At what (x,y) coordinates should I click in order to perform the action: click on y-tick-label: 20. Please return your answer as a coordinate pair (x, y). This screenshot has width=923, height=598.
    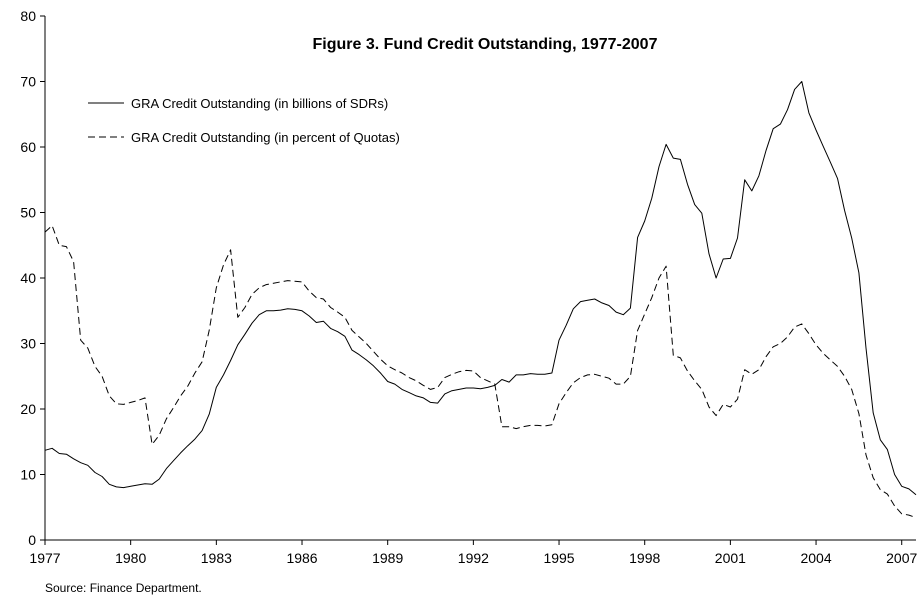
    Looking at the image, I should click on (28, 409).